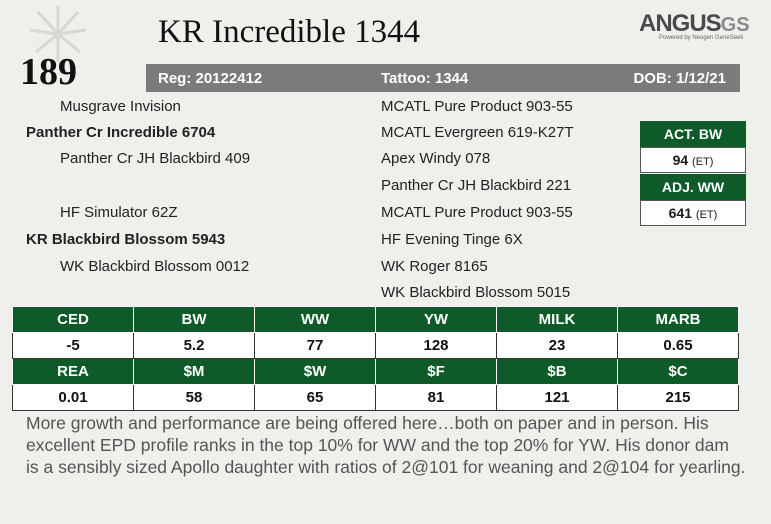  Describe the element at coordinates (678, 345) in the screenshot. I see `epd-value-marb: 0.65` at that location.